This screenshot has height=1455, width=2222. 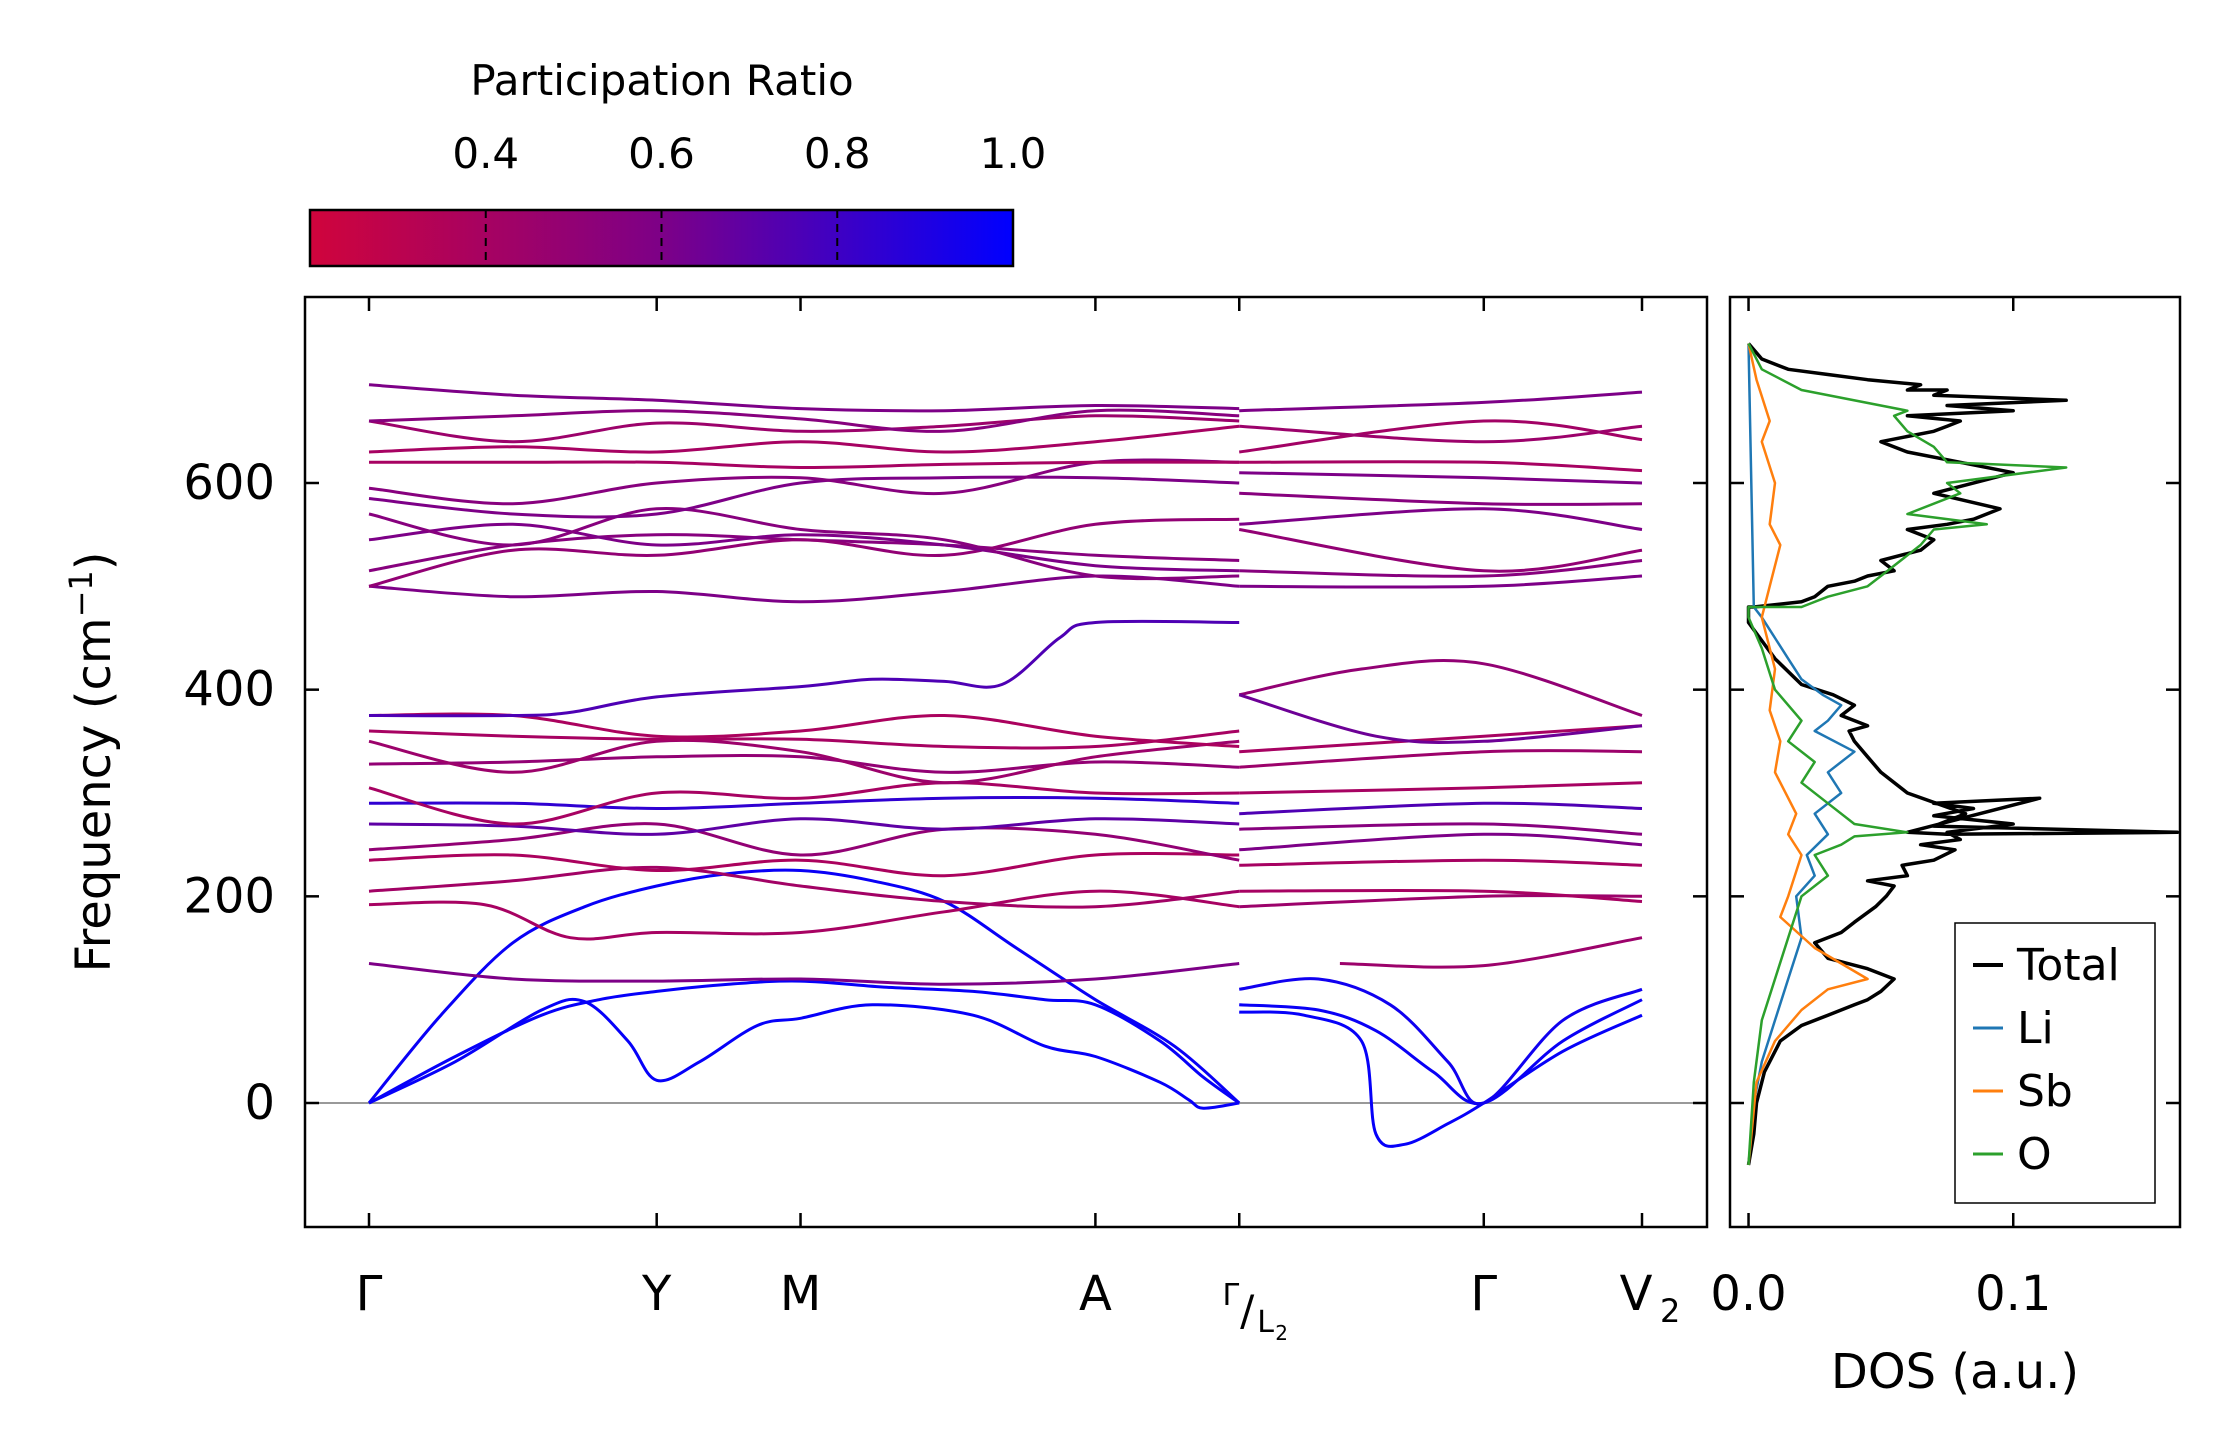 I want to click on y-tick-label: 600, so click(x=229, y=483).